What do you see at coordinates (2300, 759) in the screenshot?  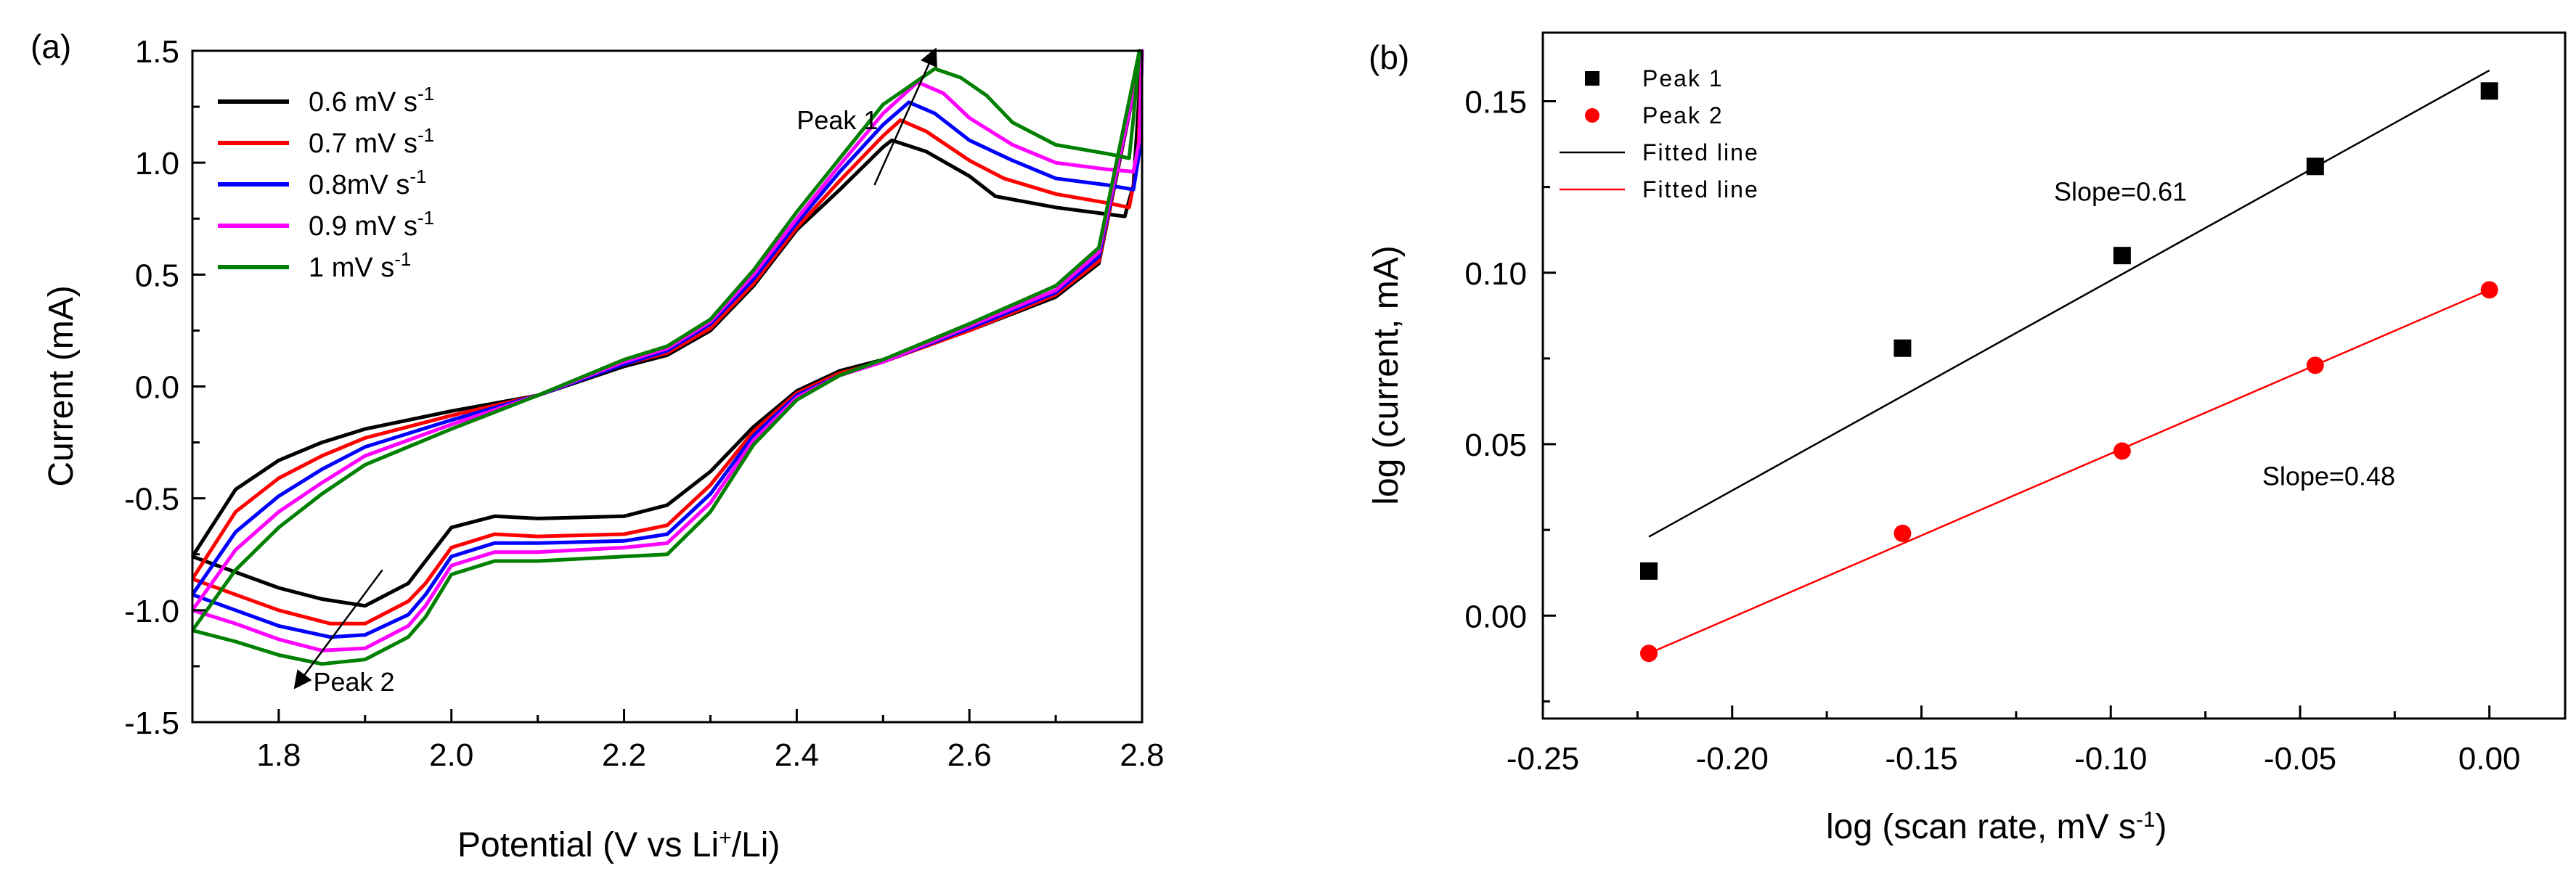 I see `b-x-tick-label: -0.05` at bounding box center [2300, 759].